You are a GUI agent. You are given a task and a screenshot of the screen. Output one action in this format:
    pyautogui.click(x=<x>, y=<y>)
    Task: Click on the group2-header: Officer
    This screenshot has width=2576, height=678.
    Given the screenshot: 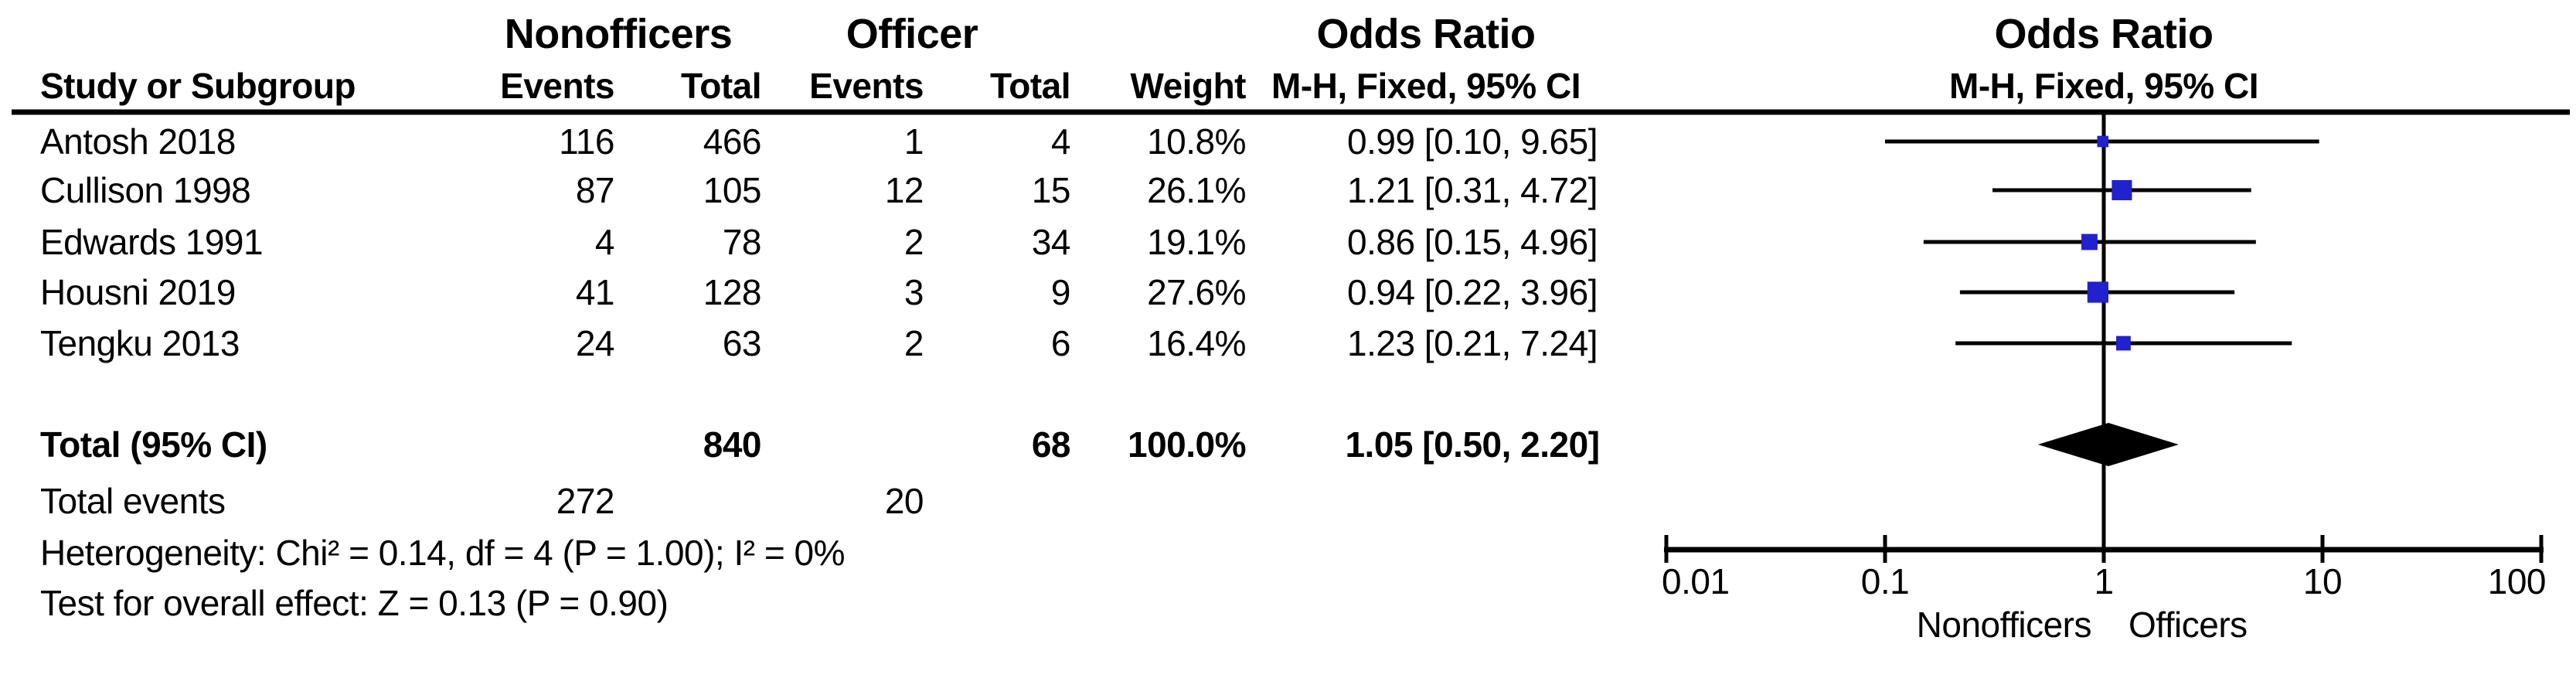 What is the action you would take?
    pyautogui.click(x=912, y=34)
    